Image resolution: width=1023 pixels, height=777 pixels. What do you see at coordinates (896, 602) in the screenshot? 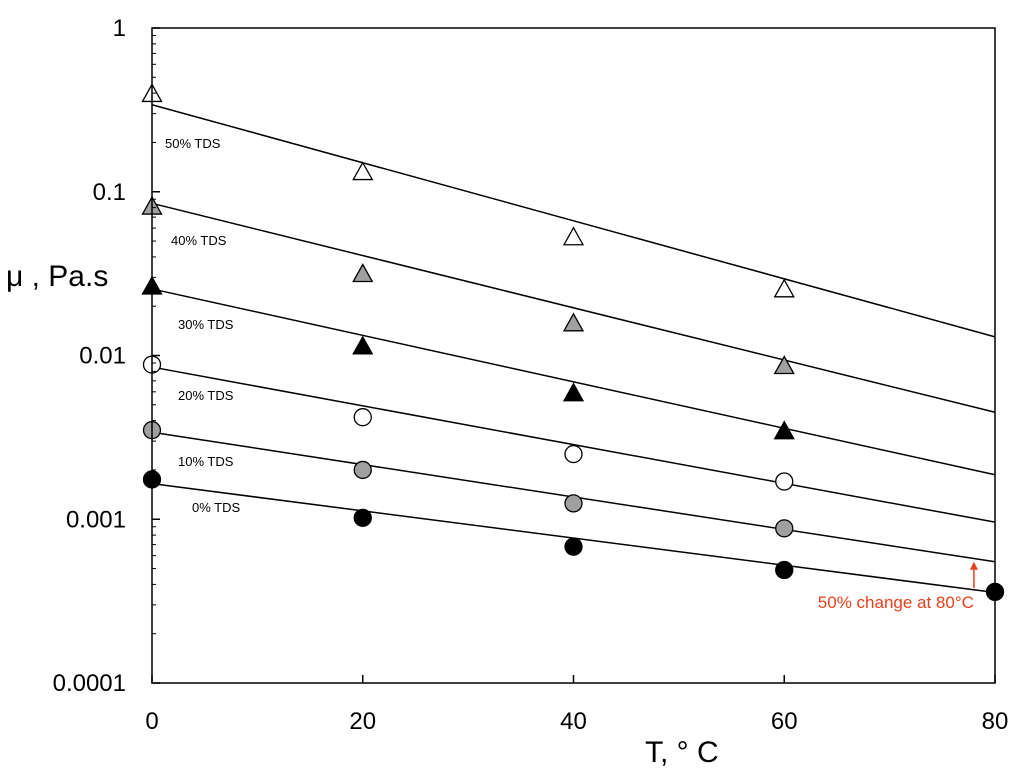
I see `annotation-text: 50% change at 80°C` at bounding box center [896, 602].